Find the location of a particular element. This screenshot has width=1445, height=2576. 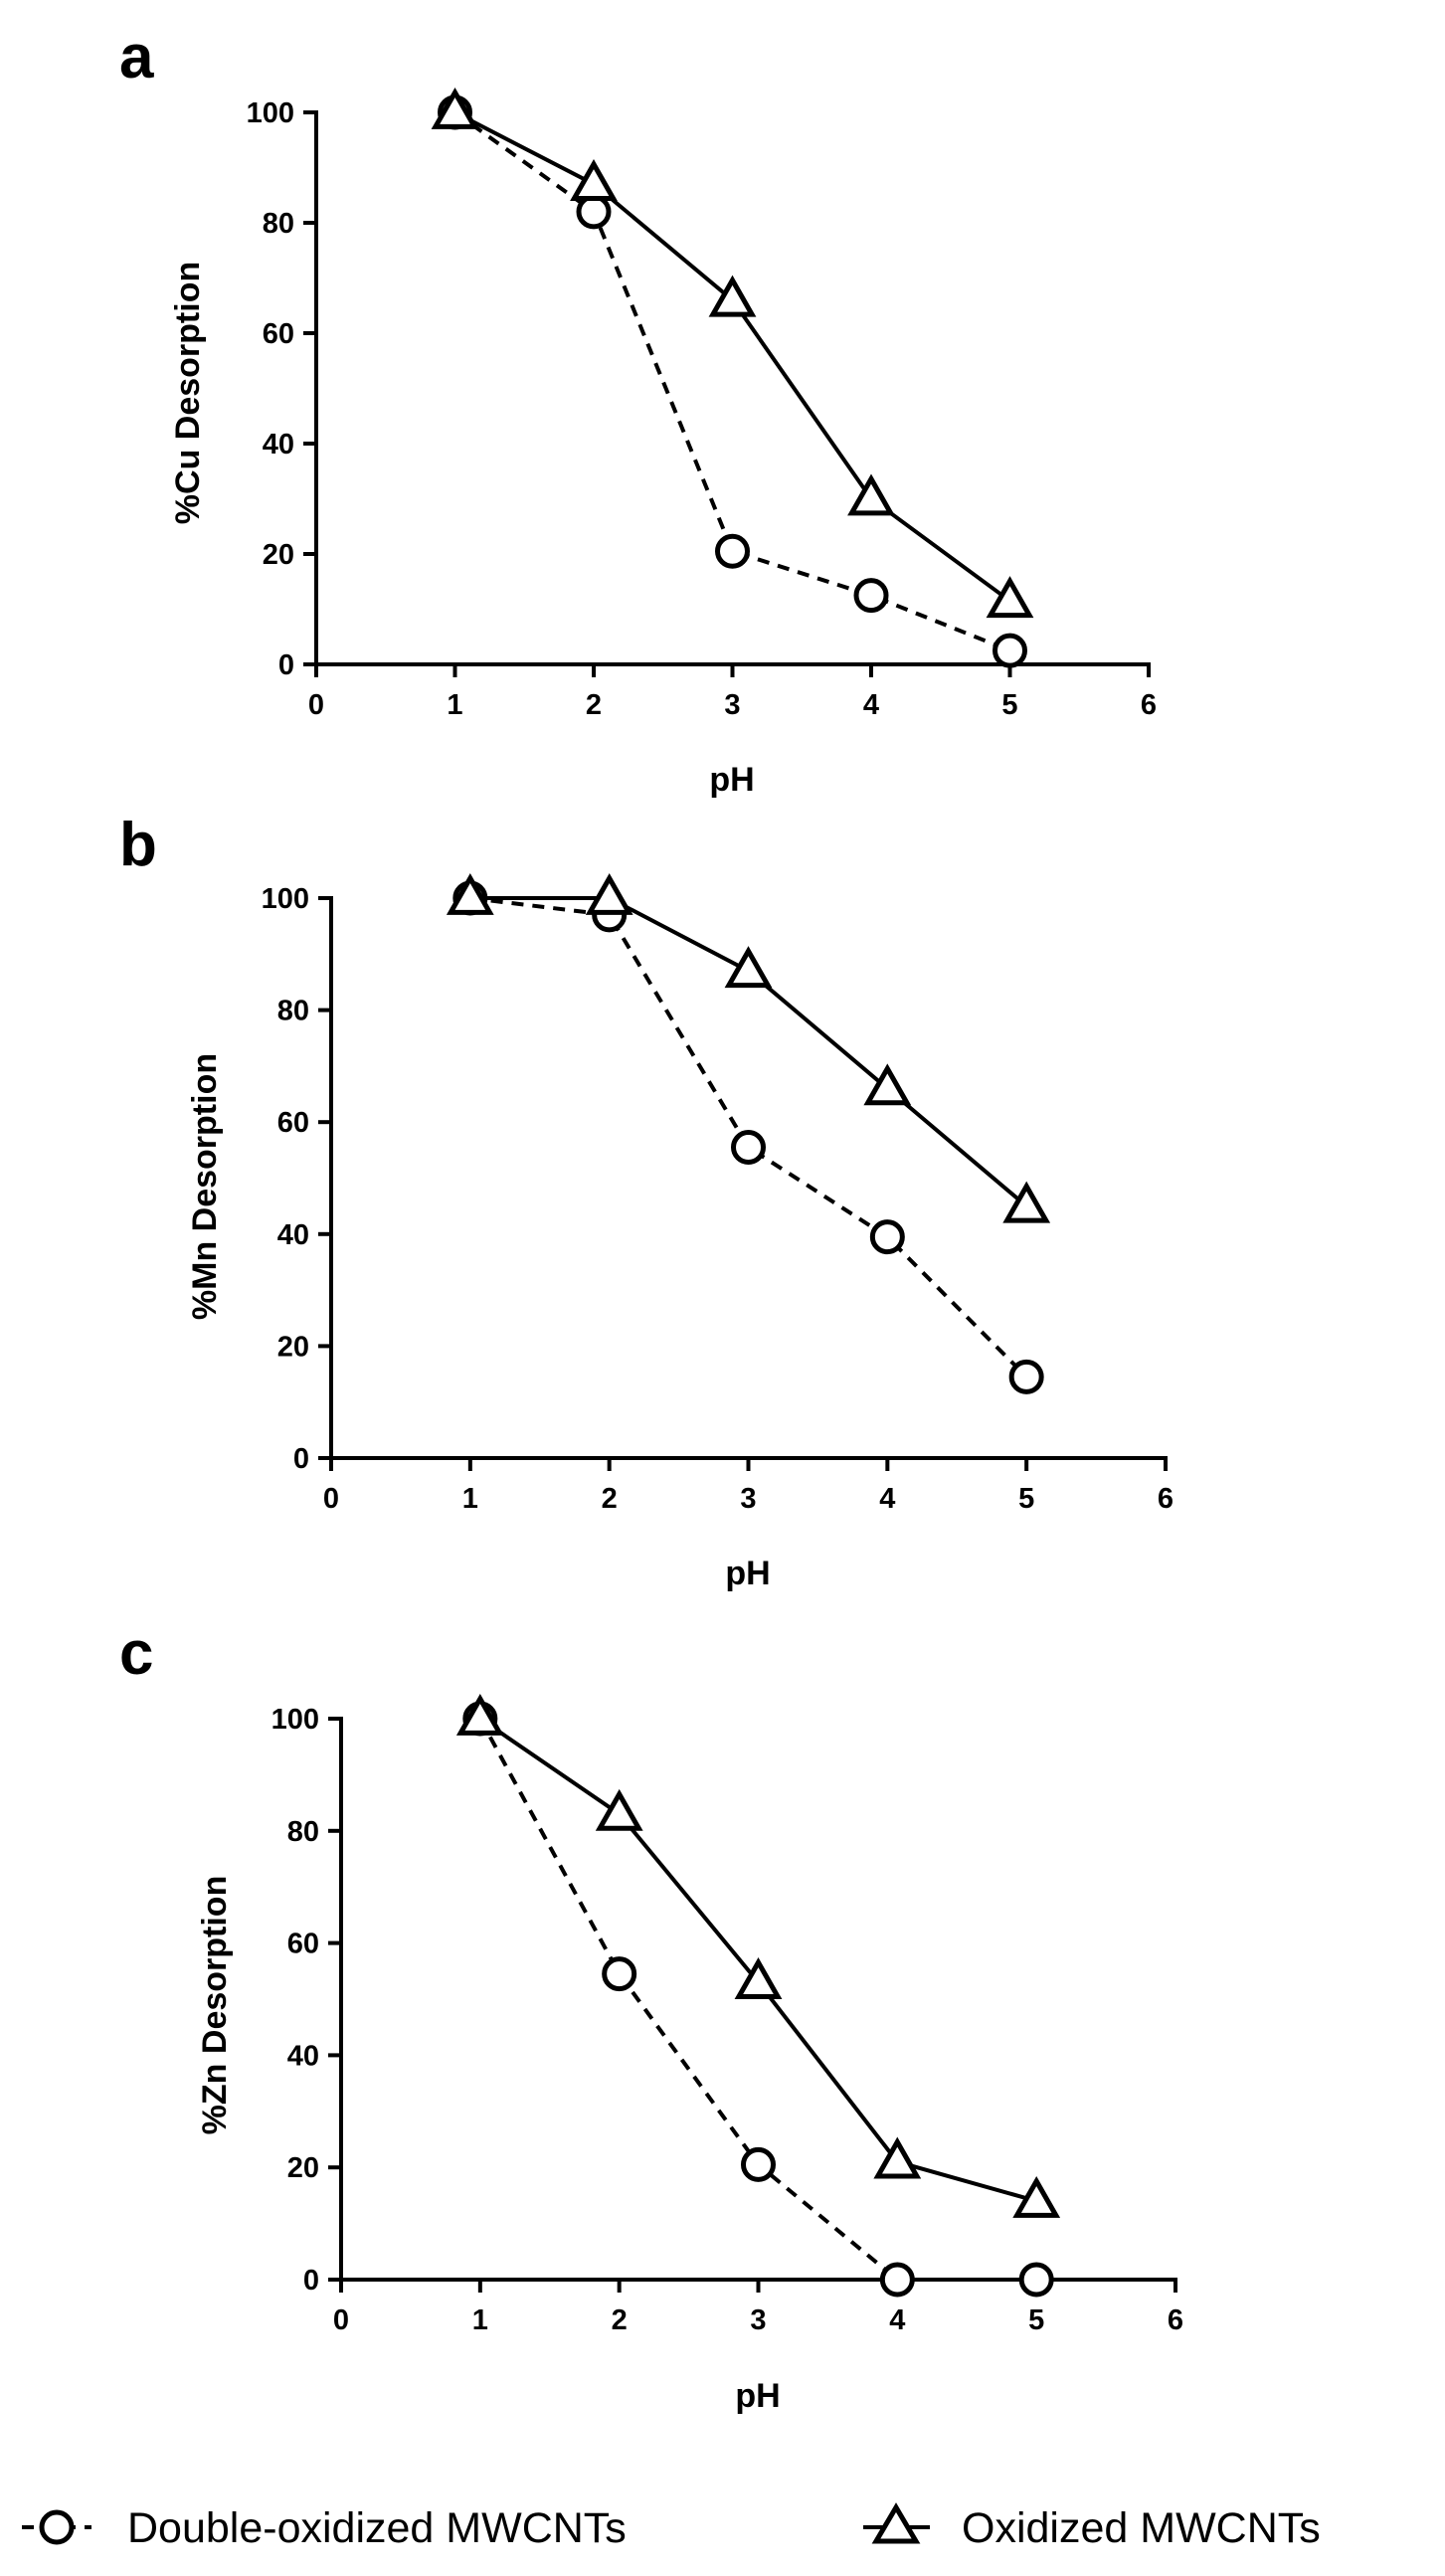

panel-letter-c: c is located at coordinates (136, 1653).